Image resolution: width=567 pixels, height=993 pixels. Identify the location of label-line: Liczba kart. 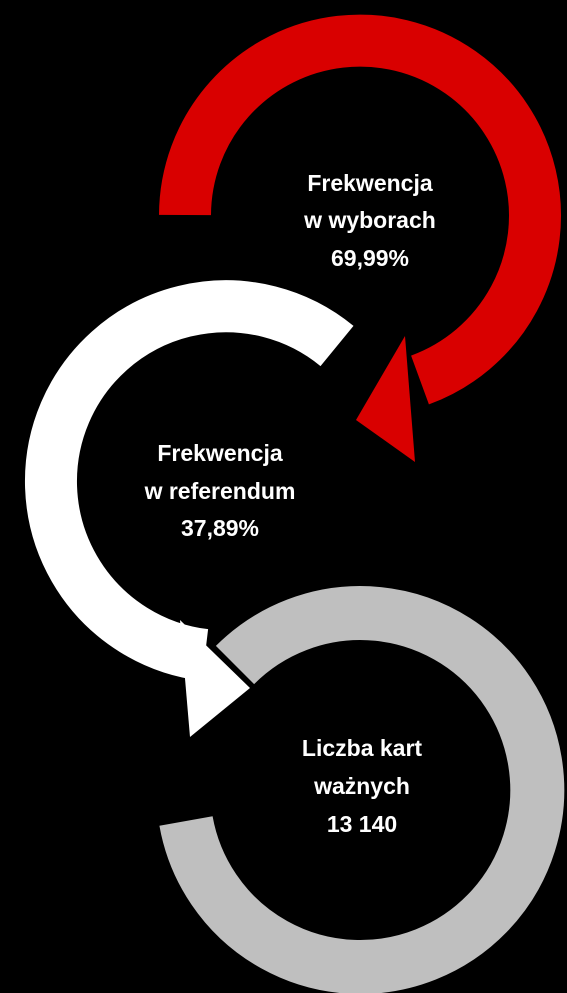
(362, 748).